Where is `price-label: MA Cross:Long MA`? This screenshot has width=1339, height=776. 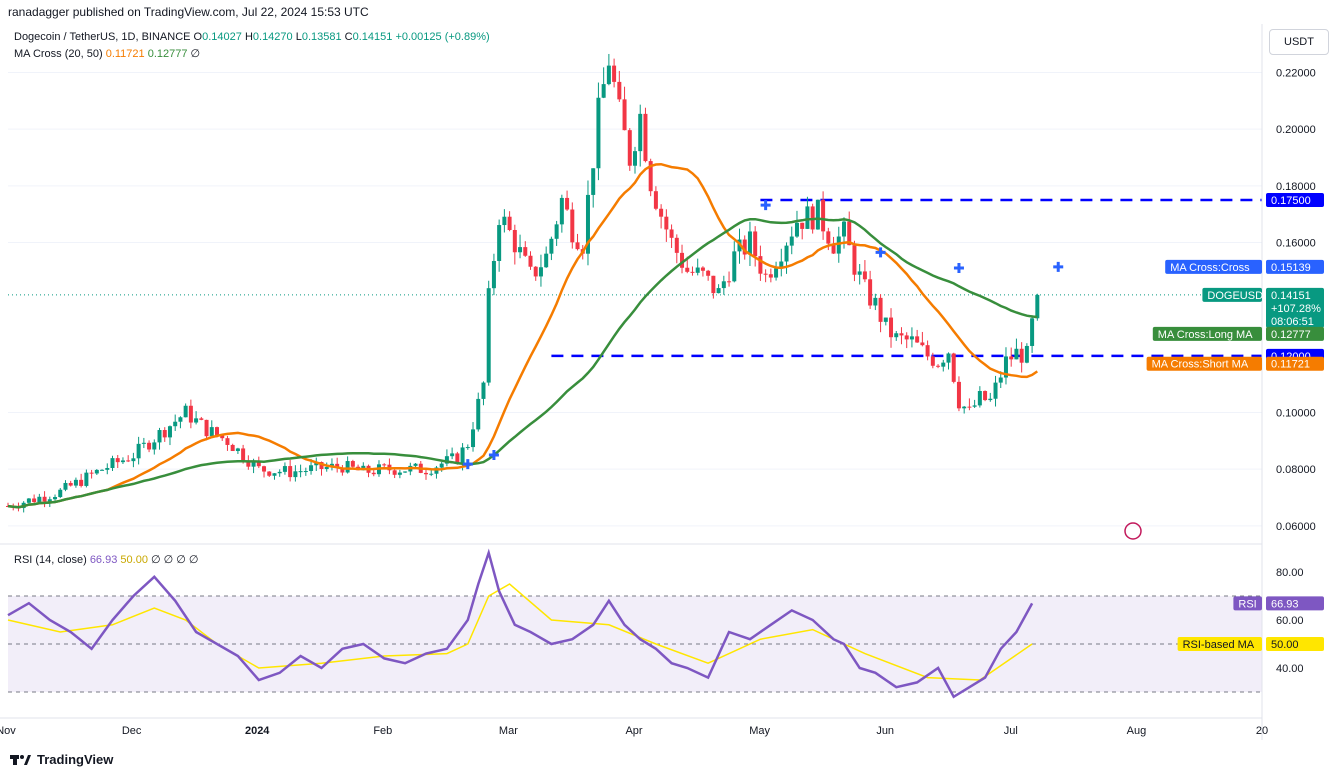 price-label: MA Cross:Long MA is located at coordinates (1205, 335).